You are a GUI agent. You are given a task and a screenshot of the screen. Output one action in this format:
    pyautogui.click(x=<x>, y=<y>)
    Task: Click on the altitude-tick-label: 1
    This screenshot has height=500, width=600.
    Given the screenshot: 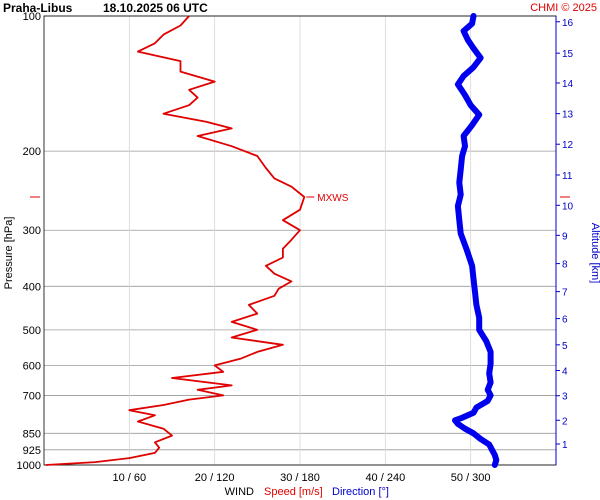 What is the action you would take?
    pyautogui.click(x=565, y=445)
    